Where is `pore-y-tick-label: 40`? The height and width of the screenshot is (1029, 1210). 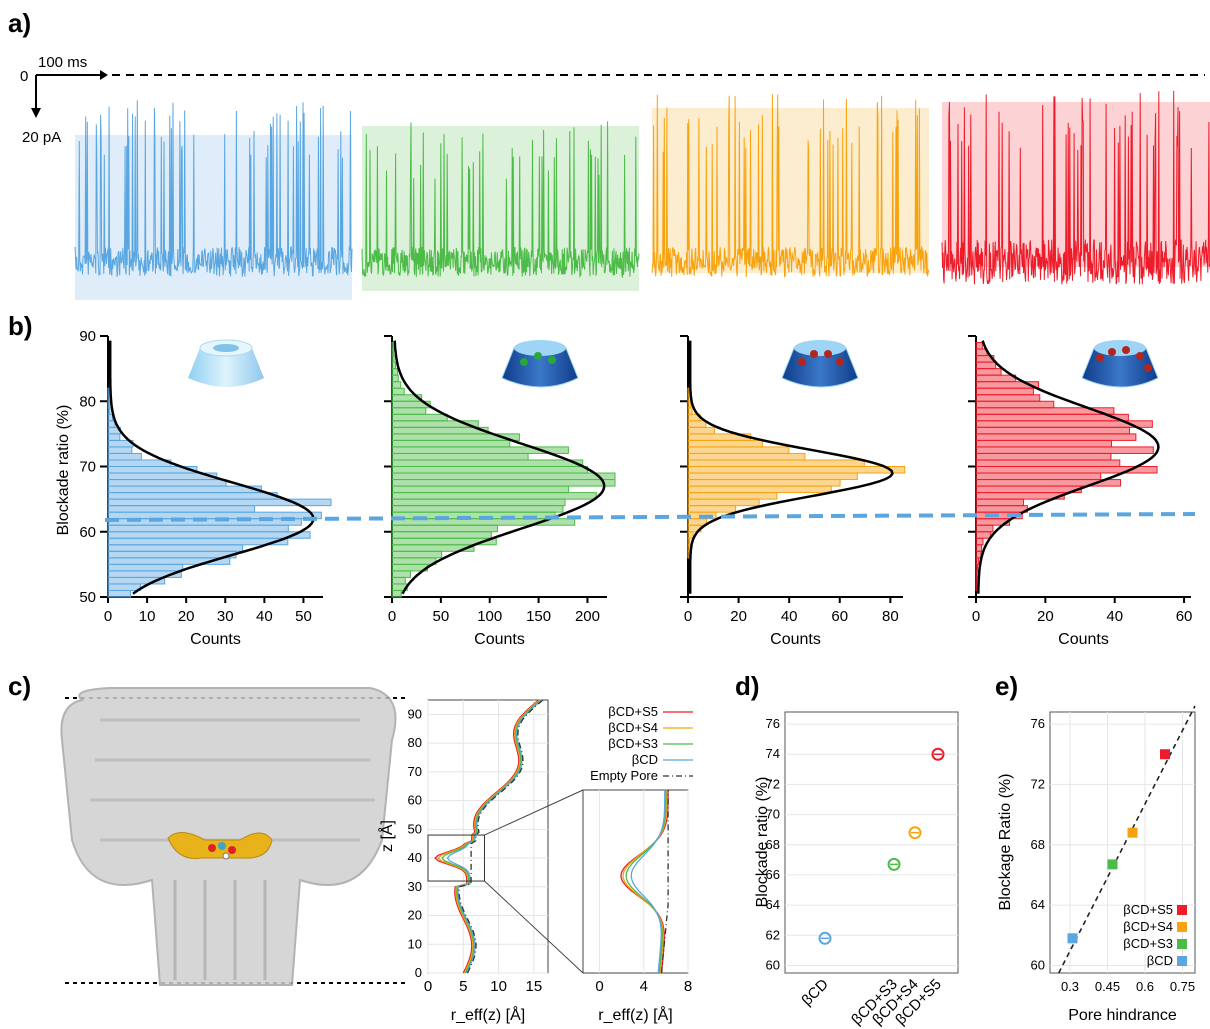
pore-y-tick-label: 40 is located at coordinates (415, 857).